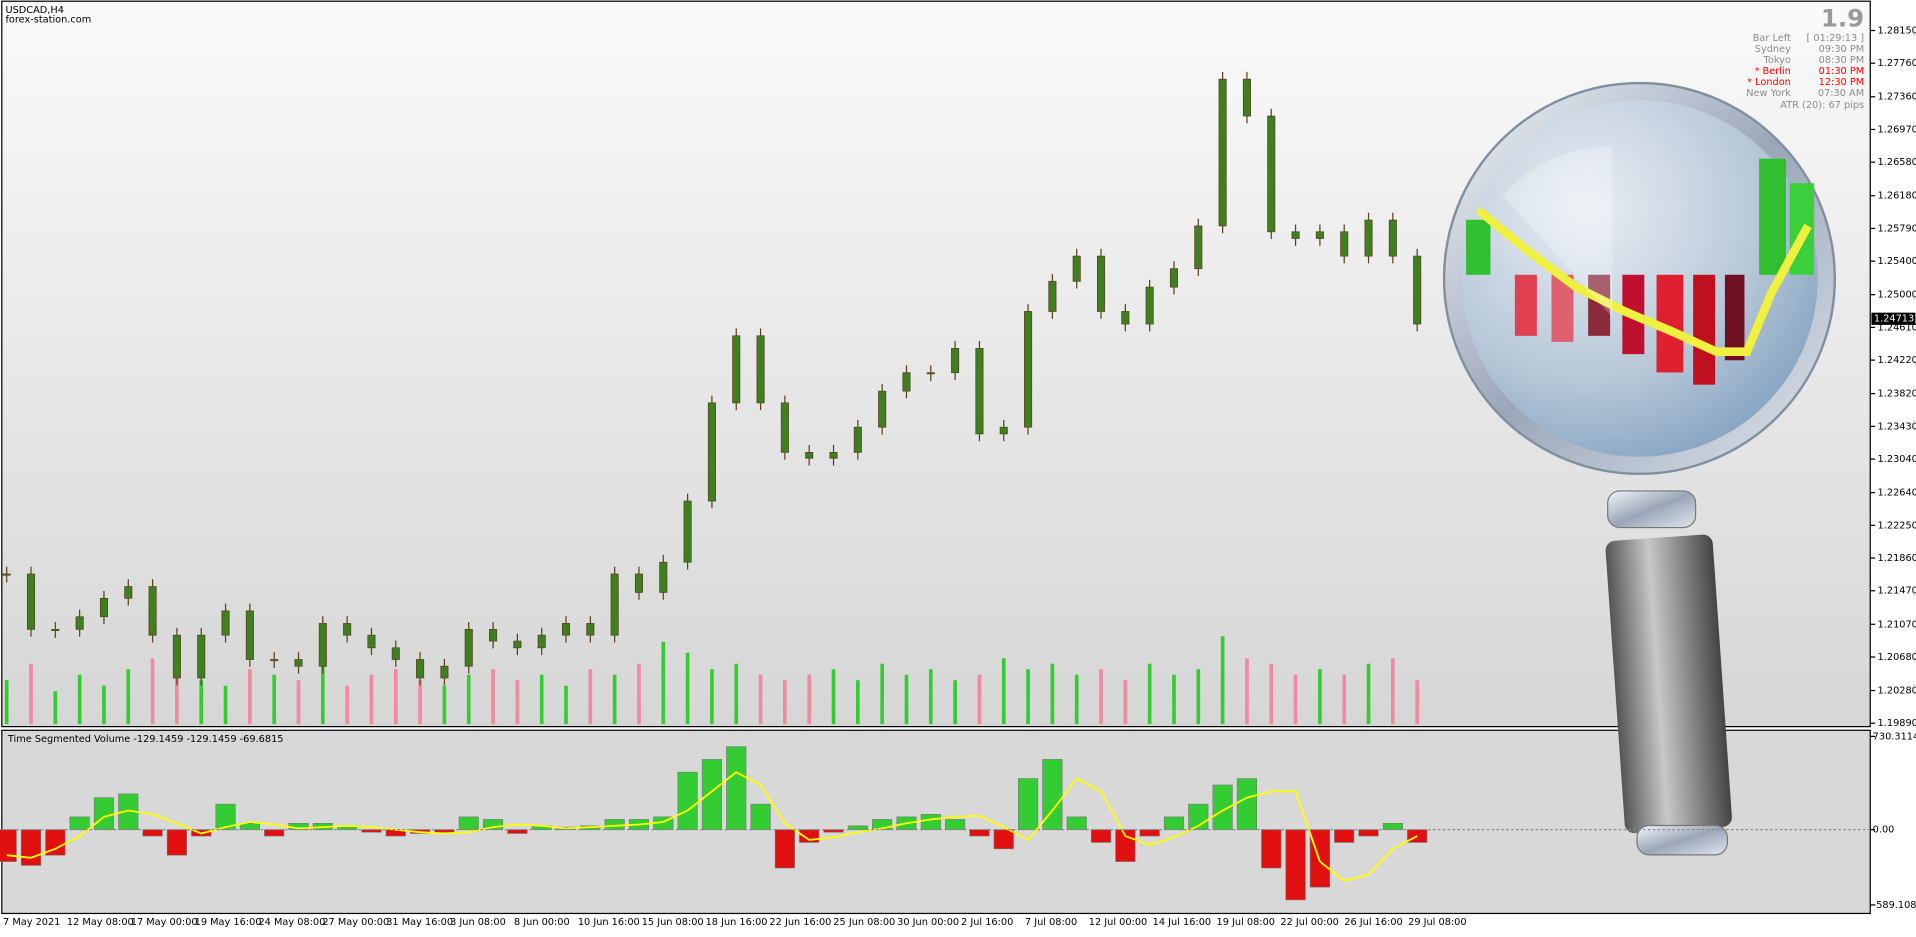  Describe the element at coordinates (1777, 60) in the screenshot. I see `info-label: Tokyo` at that location.